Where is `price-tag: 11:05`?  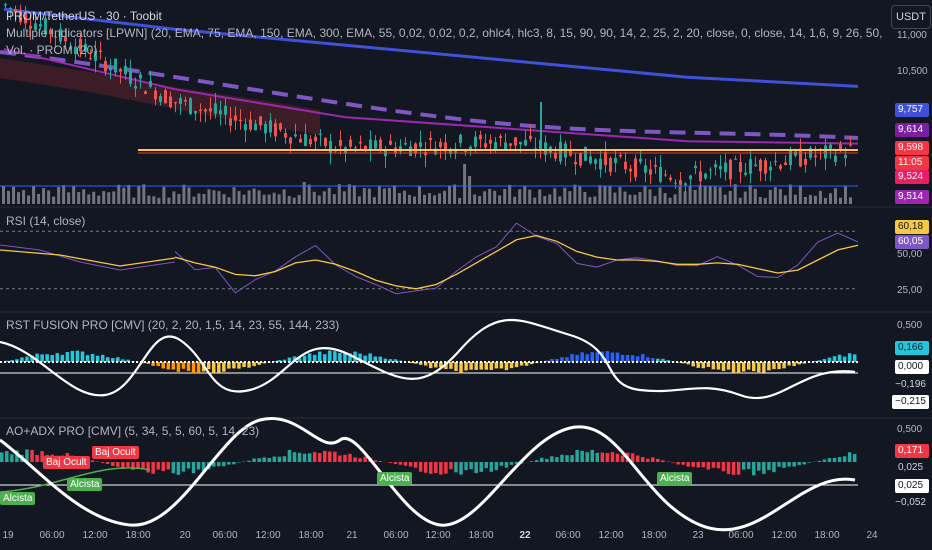
price-tag: 11:05 is located at coordinates (912, 163).